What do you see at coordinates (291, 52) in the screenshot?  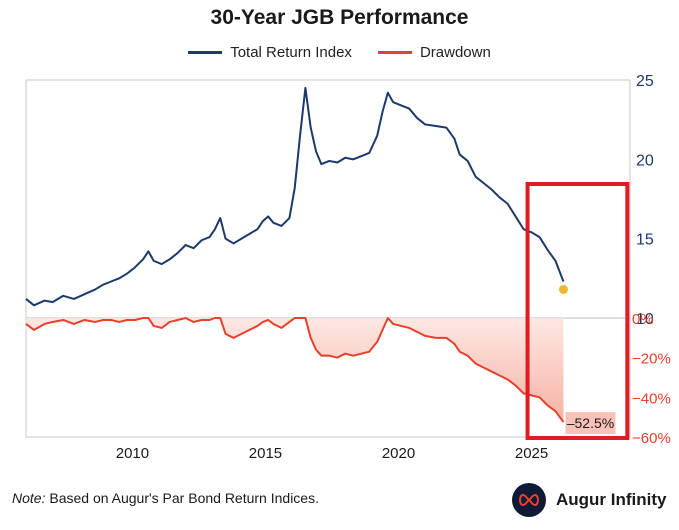 I see `legend-label-total-return: Total Return Index` at bounding box center [291, 52].